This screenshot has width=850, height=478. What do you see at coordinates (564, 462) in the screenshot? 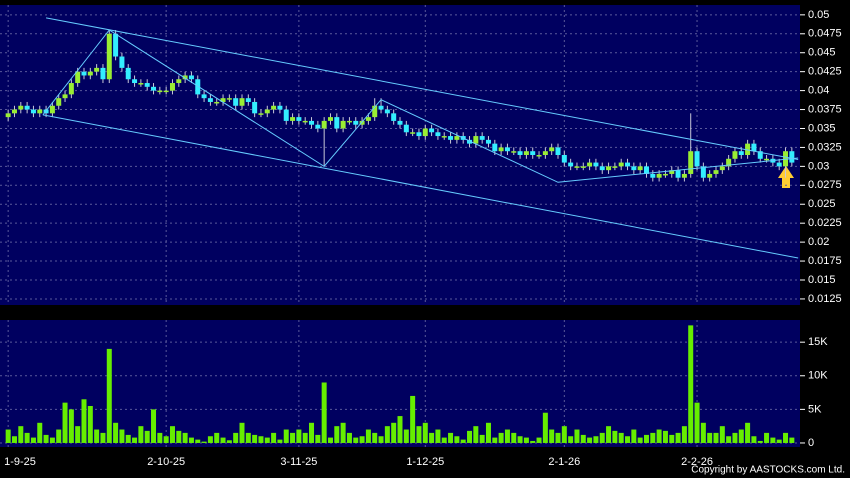
I see `x-tick-label: 2-1-26` at bounding box center [564, 462].